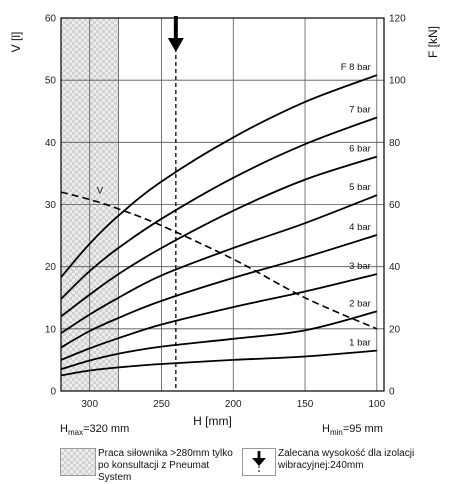 Image resolution: width=457 pixels, height=484 pixels. Describe the element at coordinates (360, 303) in the screenshot. I see `series-label: 2 bar` at that location.